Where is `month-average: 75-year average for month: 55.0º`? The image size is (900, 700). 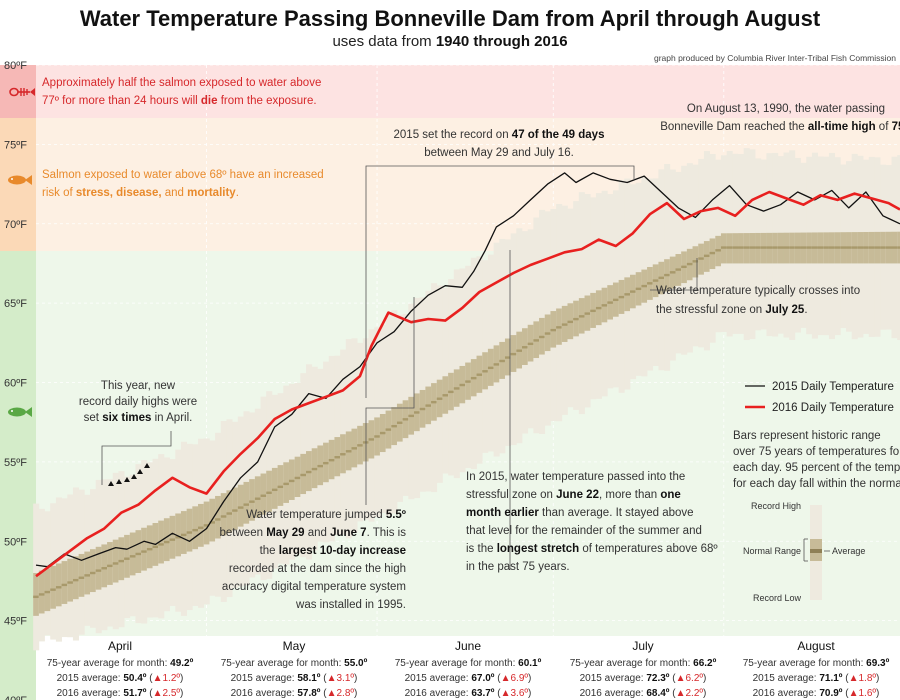 month-average: 75-year average for month: 55.0º is located at coordinates (294, 663).